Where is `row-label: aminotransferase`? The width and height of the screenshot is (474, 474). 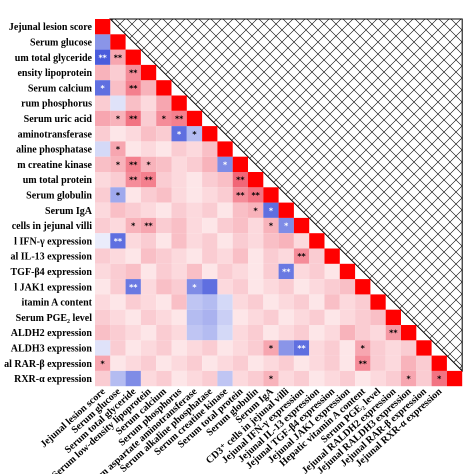 row-label: aminotransferase is located at coordinates (55, 134).